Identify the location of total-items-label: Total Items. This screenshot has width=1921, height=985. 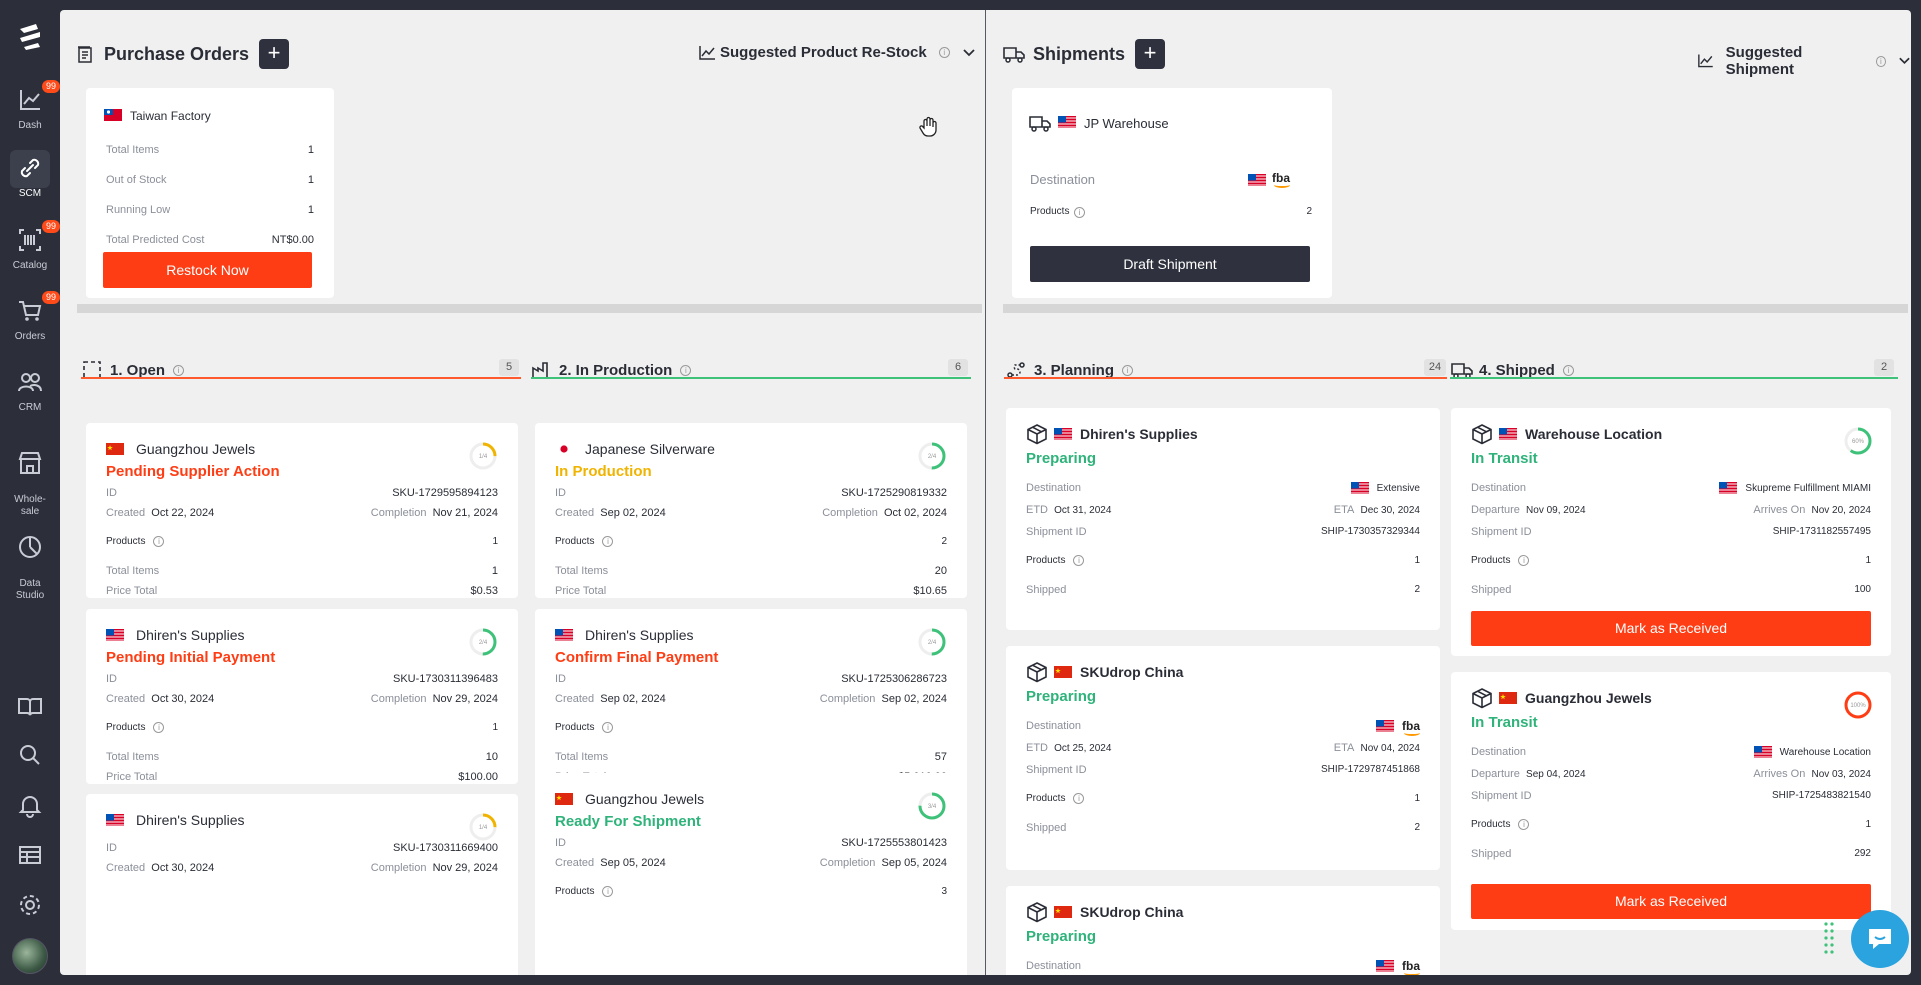
(133, 757).